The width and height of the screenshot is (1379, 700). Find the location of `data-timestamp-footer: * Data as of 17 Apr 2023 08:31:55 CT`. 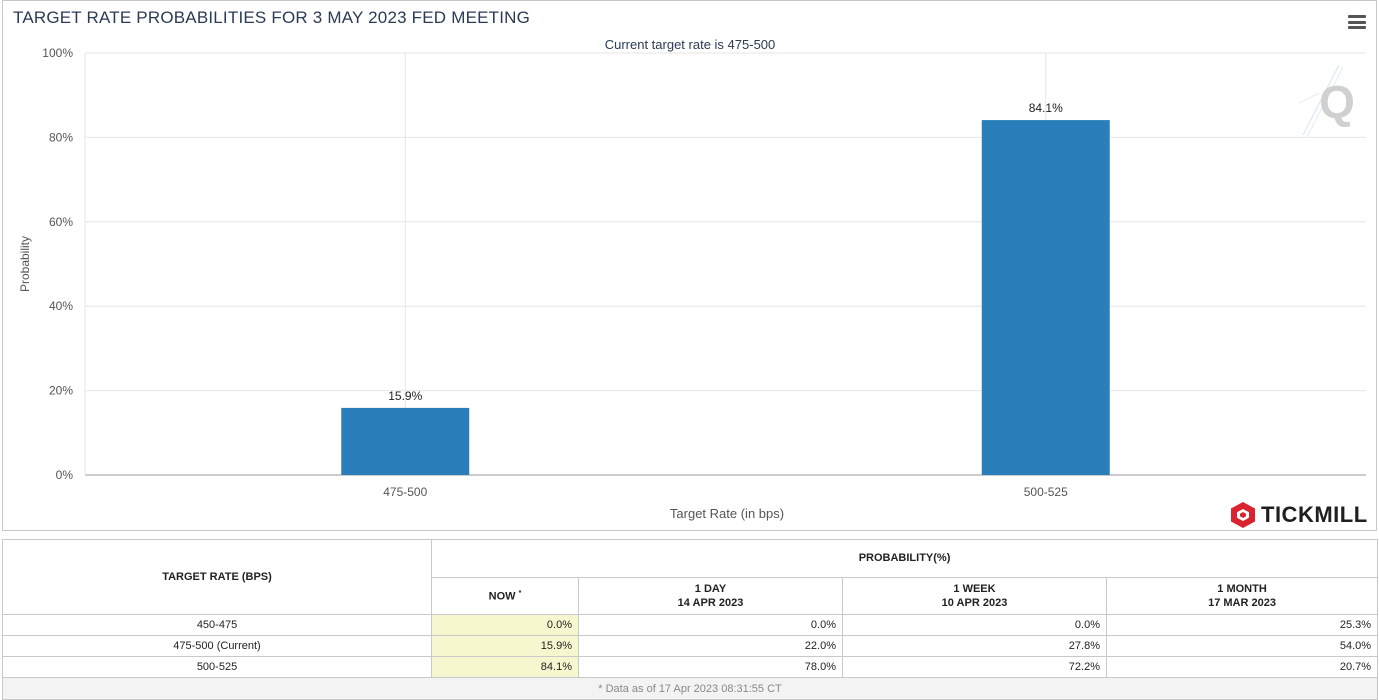

data-timestamp-footer: * Data as of 17 Apr 2023 08:31:55 CT is located at coordinates (690, 688).